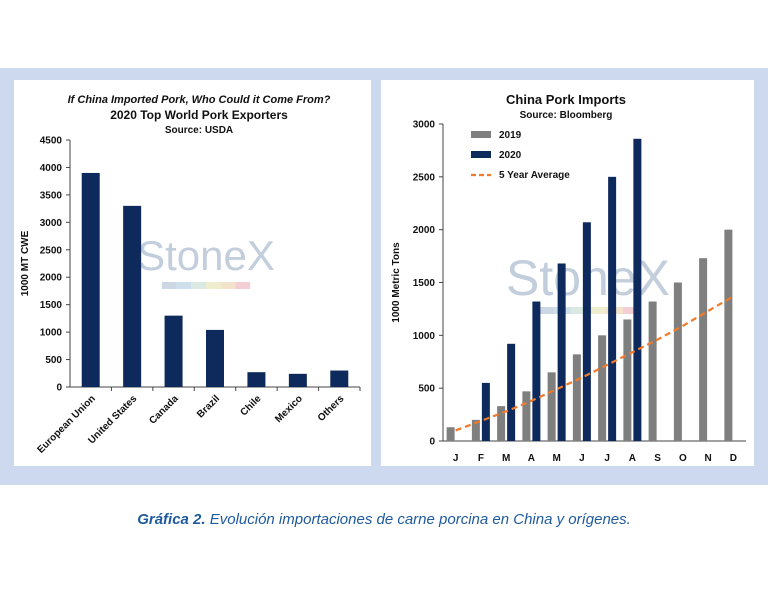  Describe the element at coordinates (510, 135) in the screenshot. I see `legend-label: 2019` at that location.